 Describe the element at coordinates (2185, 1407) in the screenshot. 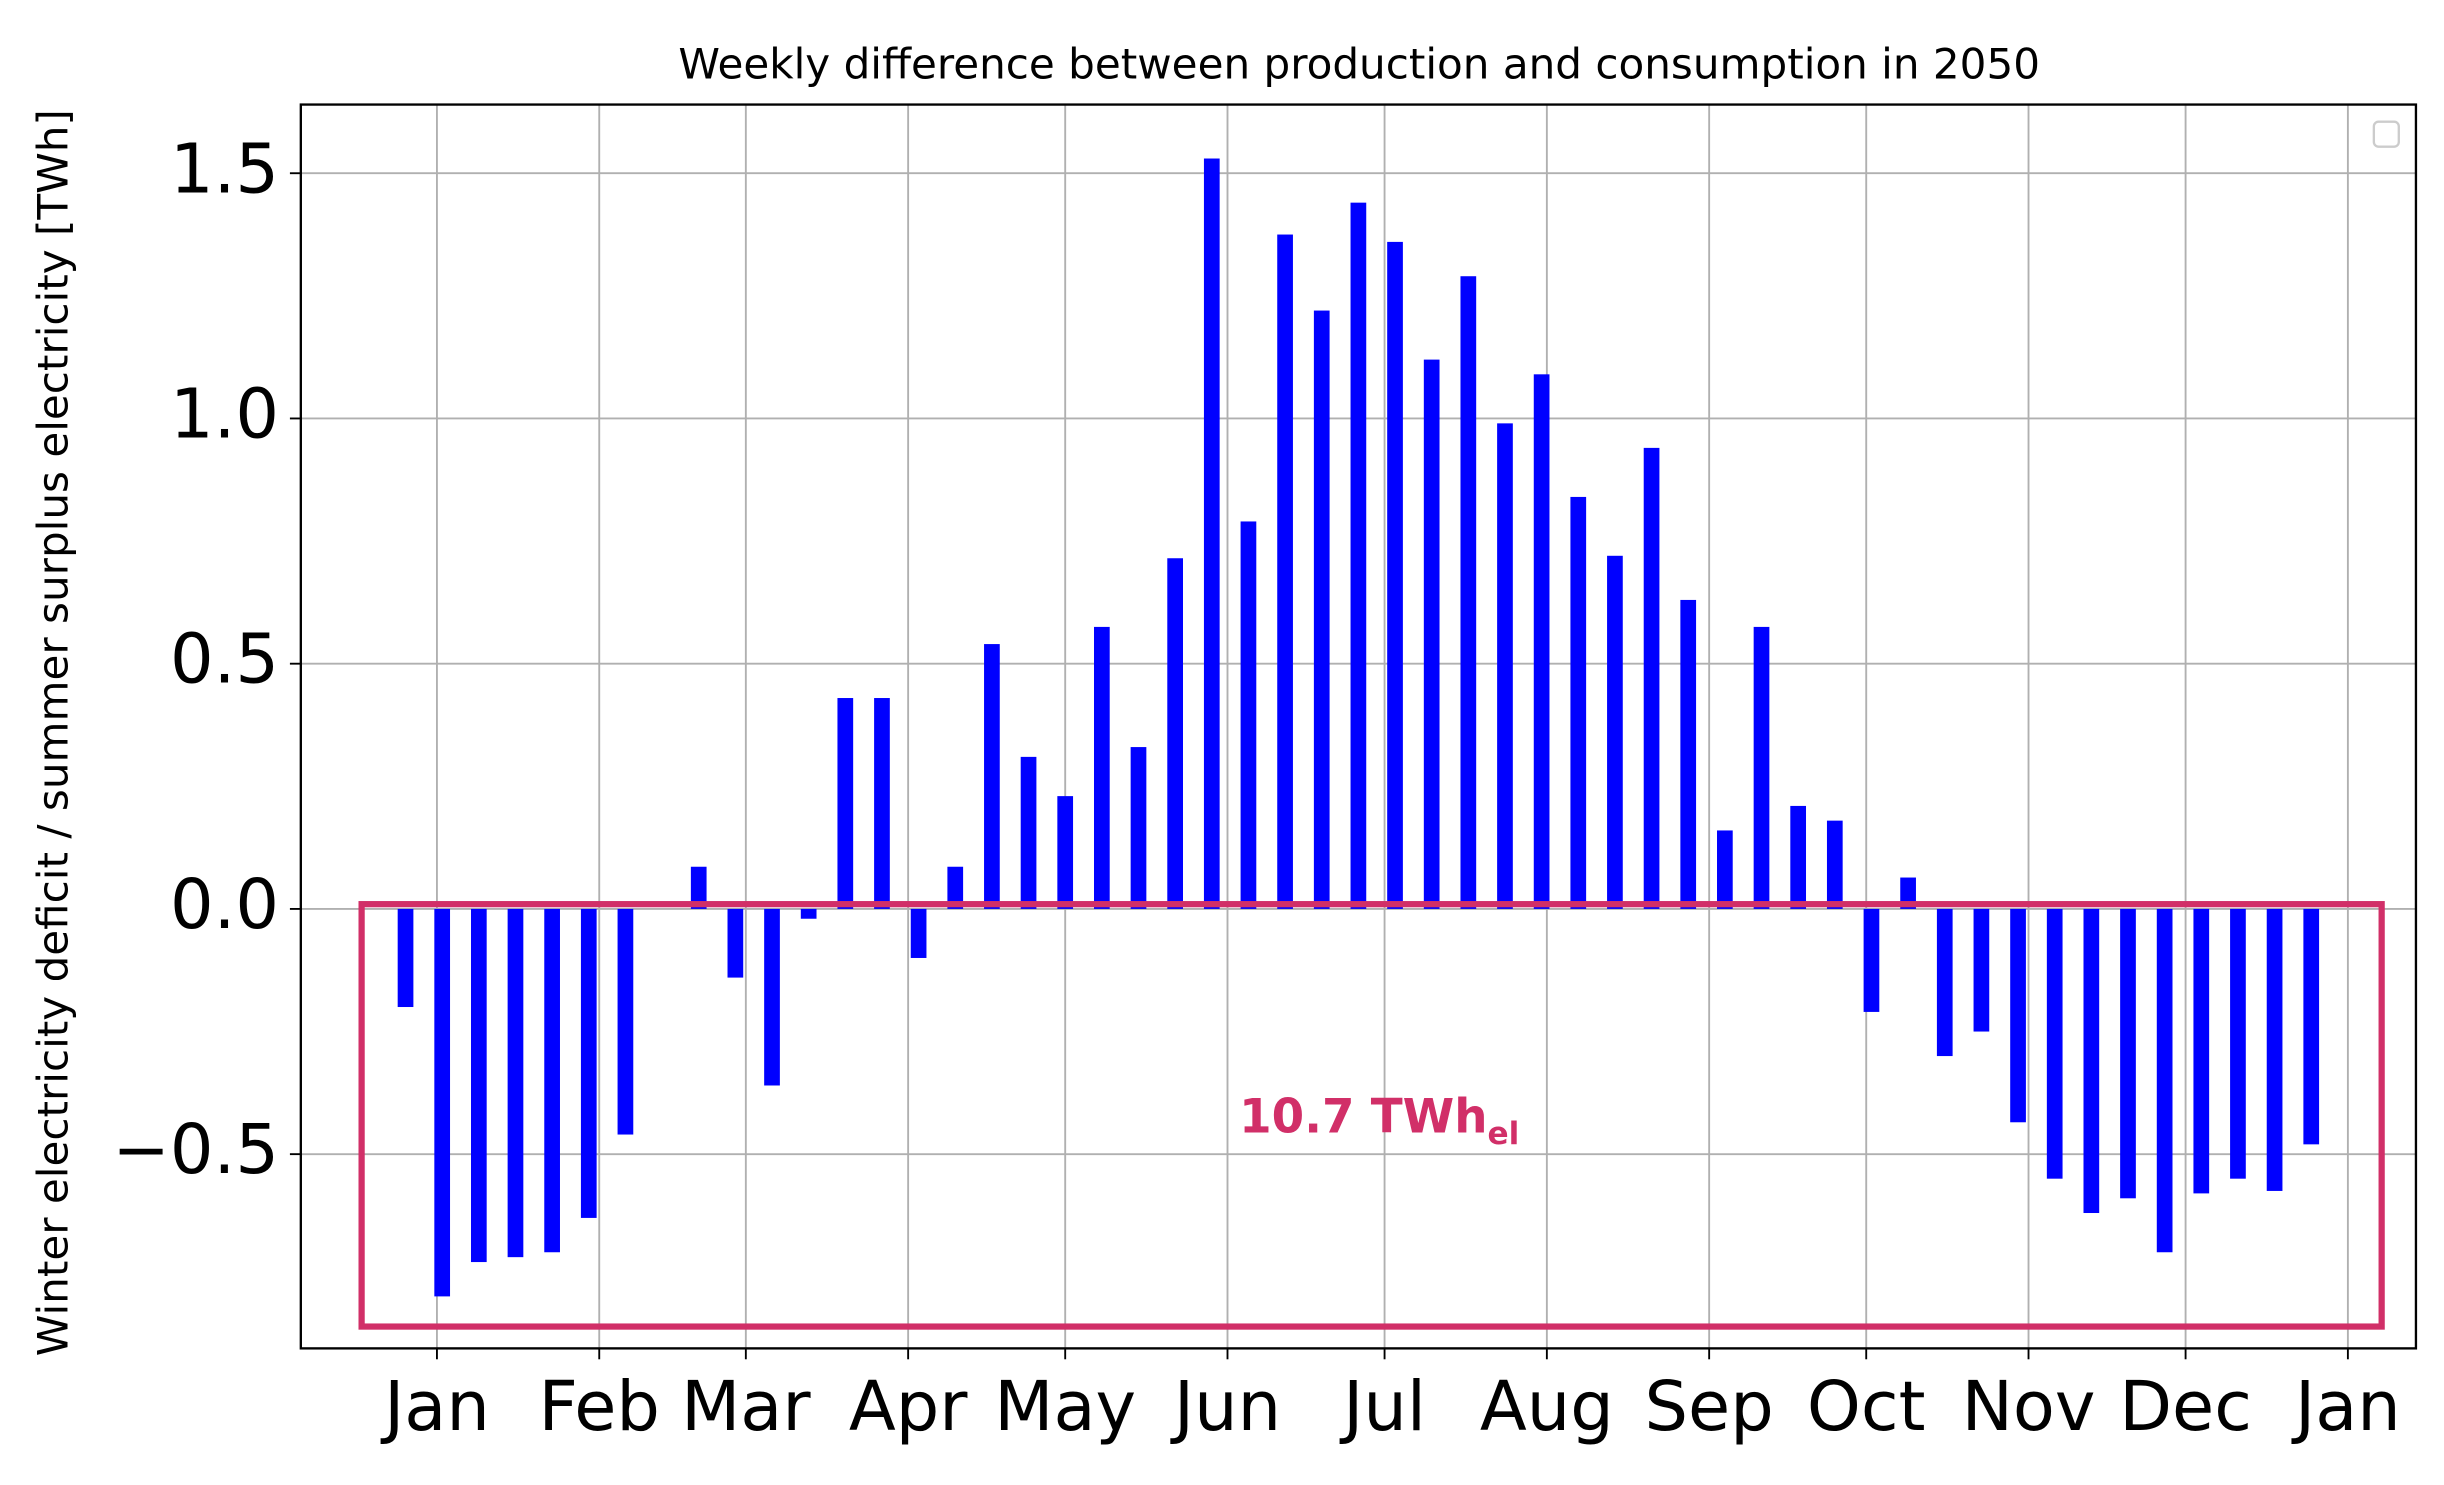

I see `x-tick-label: Dec` at that location.